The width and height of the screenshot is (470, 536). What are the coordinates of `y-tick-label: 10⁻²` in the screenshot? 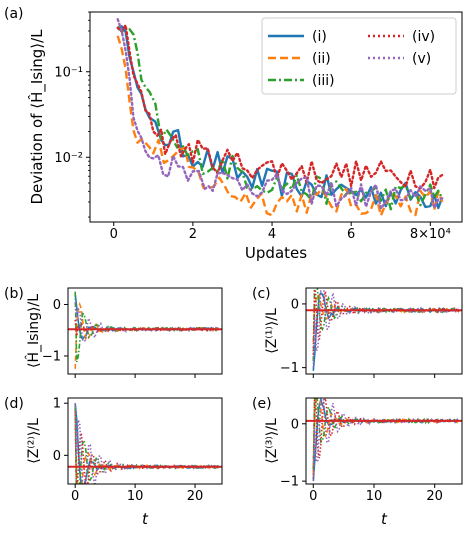 It's located at (68, 158).